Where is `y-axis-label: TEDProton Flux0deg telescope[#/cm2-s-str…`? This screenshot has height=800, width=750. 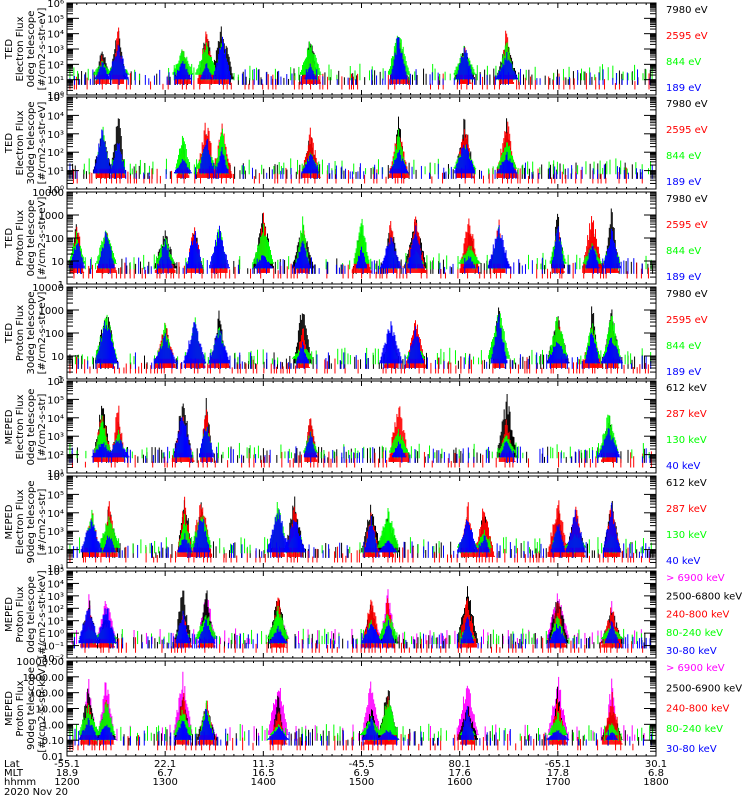 y-axis-label: TEDProton Flux0deg telescope[#/cm2-s-str… is located at coordinates (26, 238).